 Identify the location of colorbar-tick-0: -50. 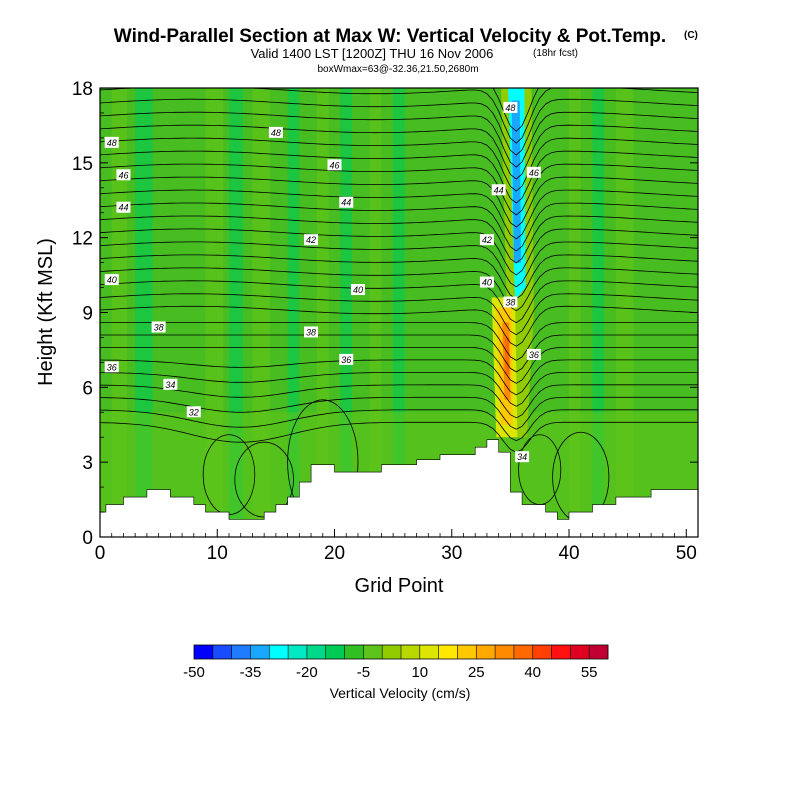
(194, 672).